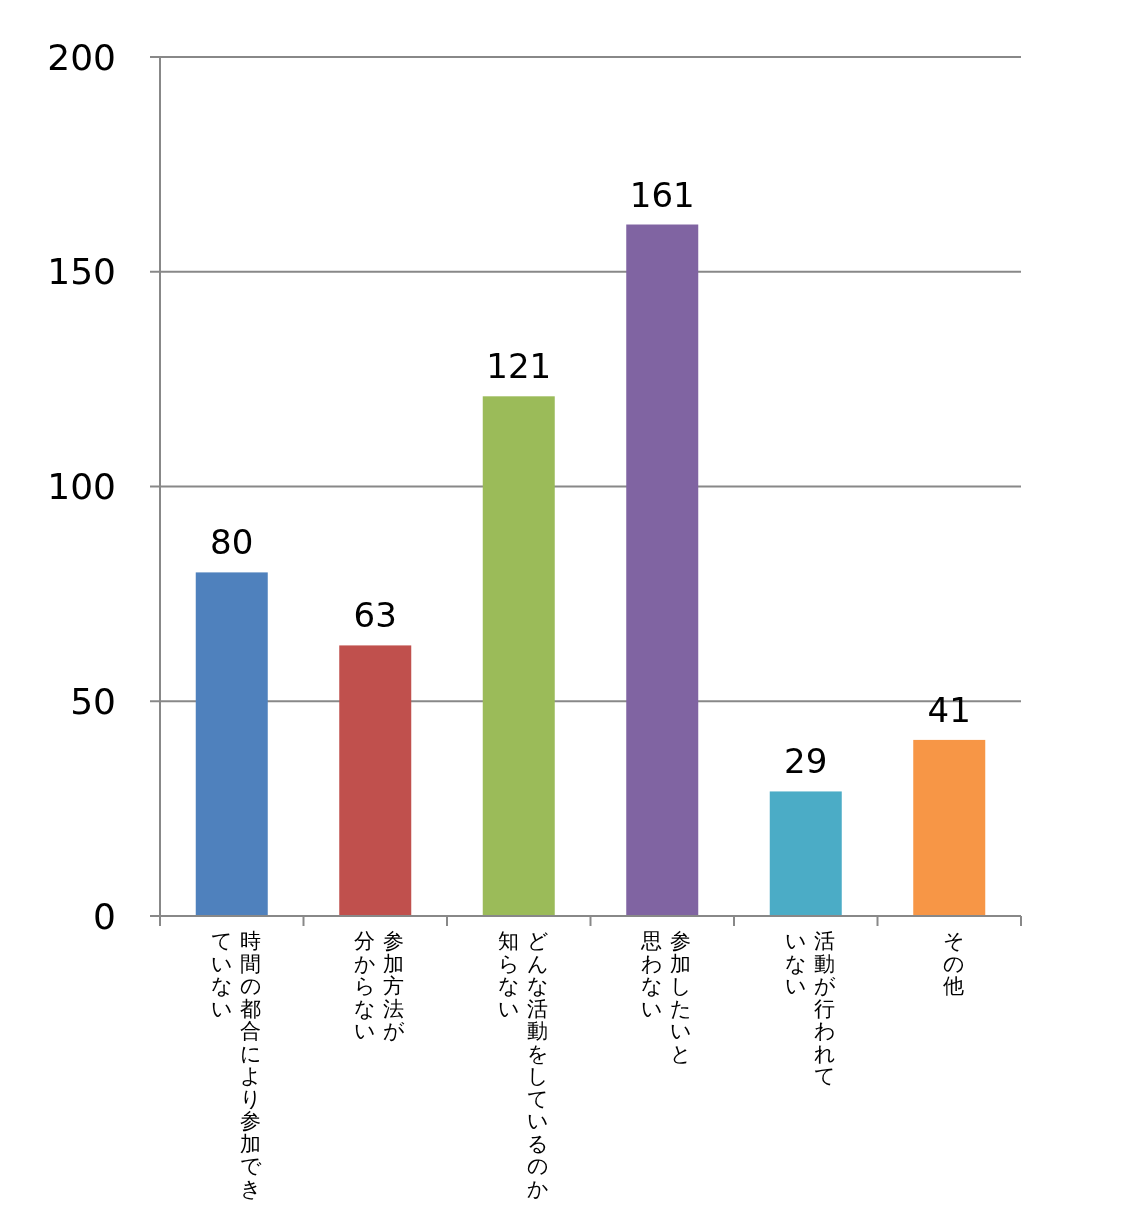 The image size is (1131, 1213). What do you see at coordinates (236, 1065) in the screenshot?
I see `category-label: 時間の都合により参加できていない` at bounding box center [236, 1065].